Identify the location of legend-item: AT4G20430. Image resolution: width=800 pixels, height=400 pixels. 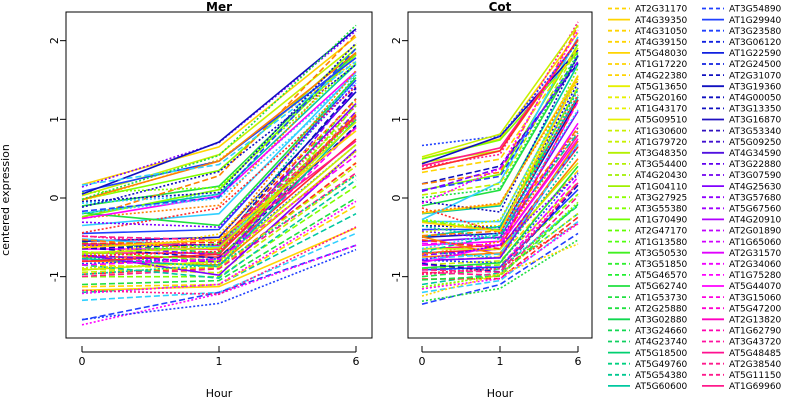
(648, 176).